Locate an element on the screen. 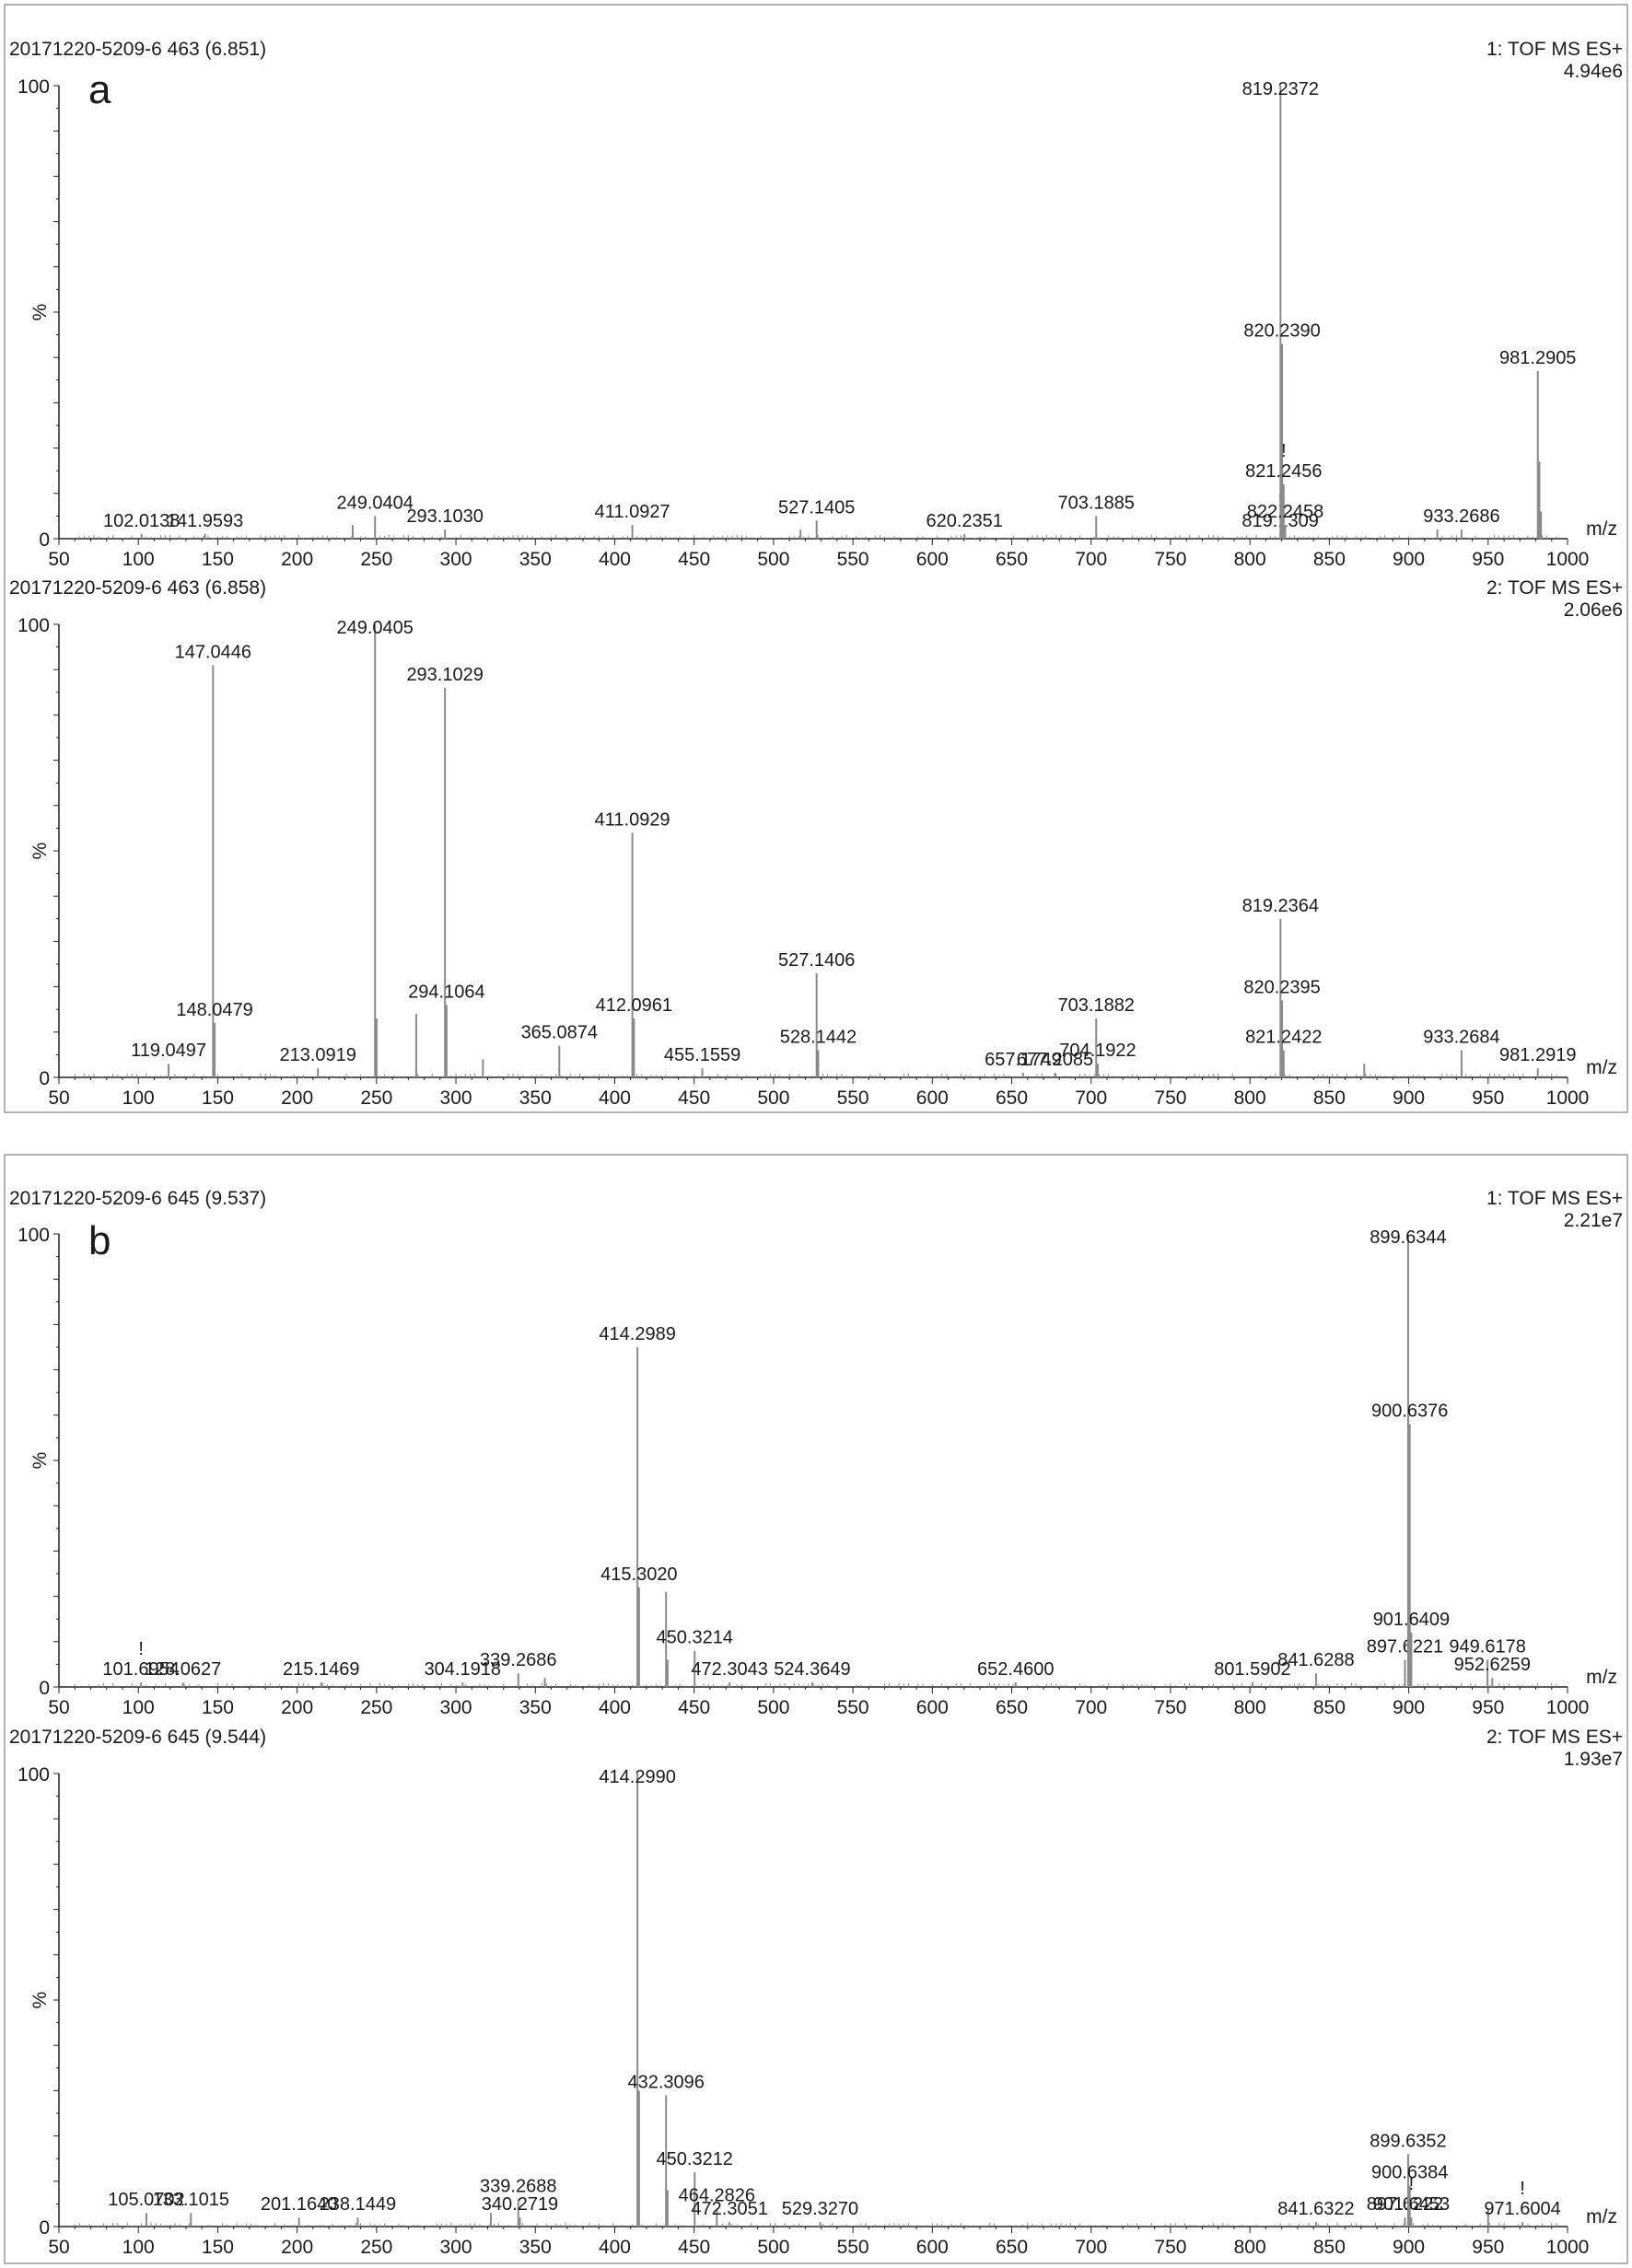 Image resolution: width=1632 pixels, height=2268 pixels. spectrum-header: 20171220-5209-6 645 (9.544) is located at coordinates (137, 1737).